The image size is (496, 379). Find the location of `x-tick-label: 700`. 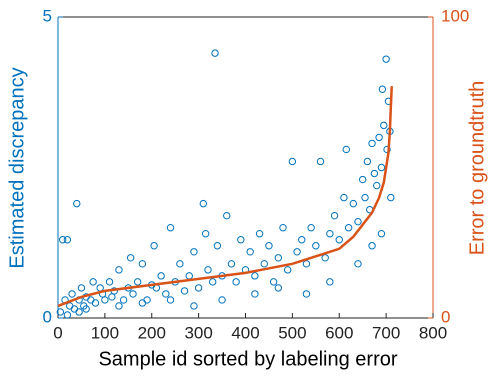

x-tick-label: 700 is located at coordinates (386, 332).